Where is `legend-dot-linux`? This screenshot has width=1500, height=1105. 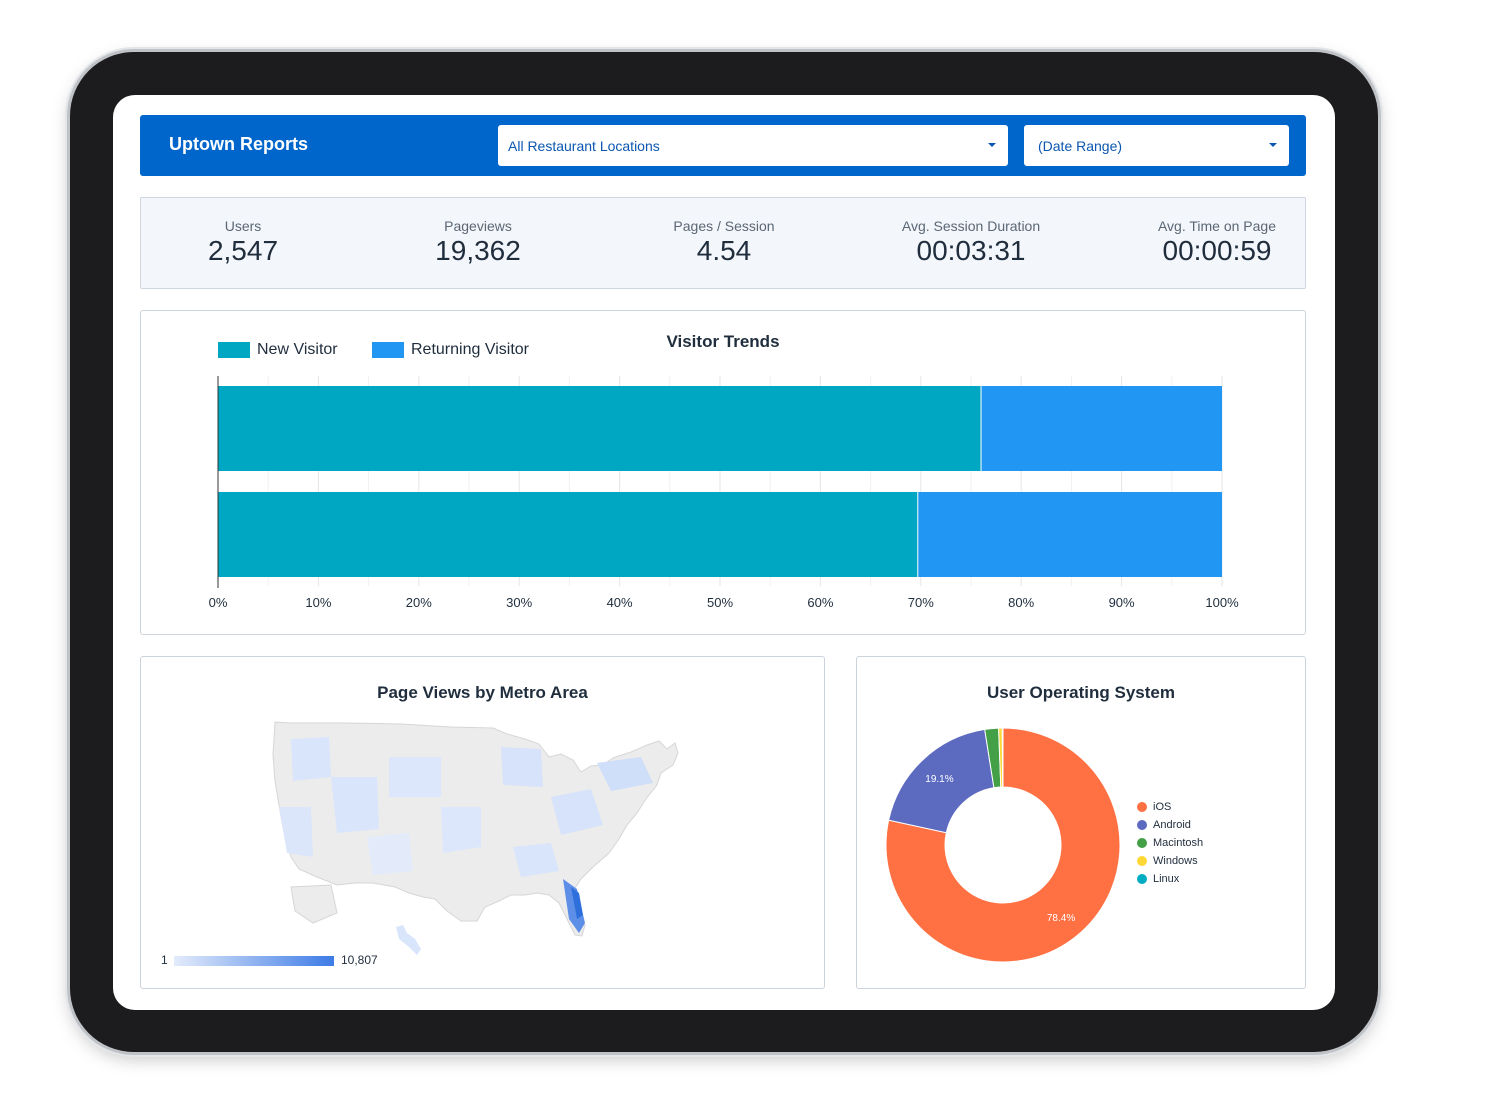
legend-dot-linux is located at coordinates (1142, 879).